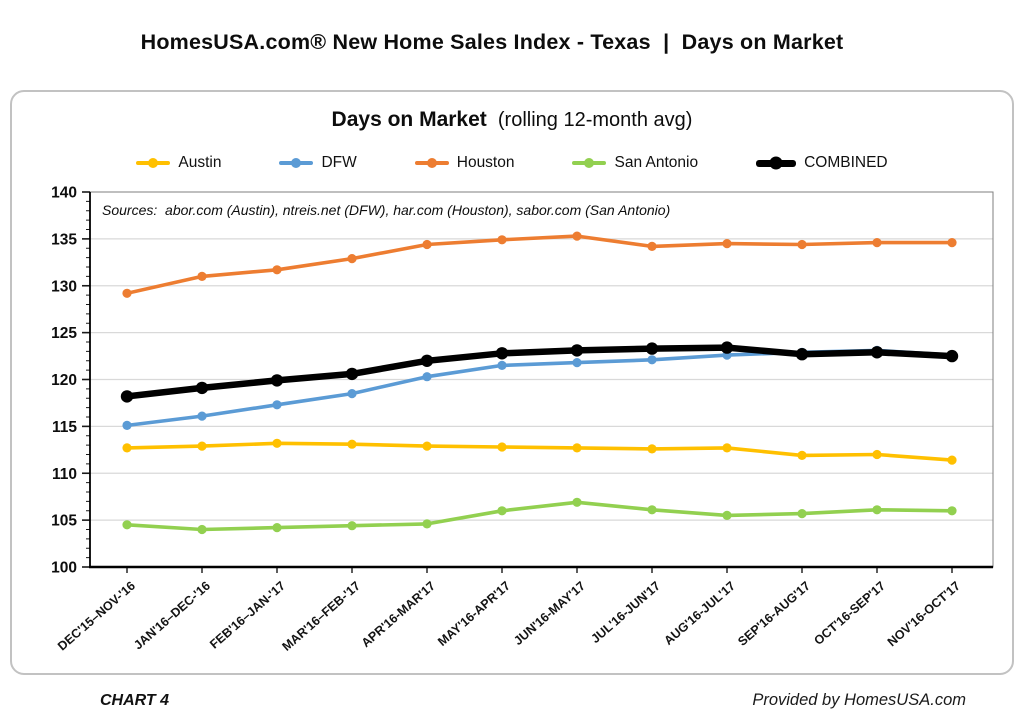  What do you see at coordinates (774, 614) in the screenshot?
I see `x-tick-label: SEP'16-AUG'17` at bounding box center [774, 614].